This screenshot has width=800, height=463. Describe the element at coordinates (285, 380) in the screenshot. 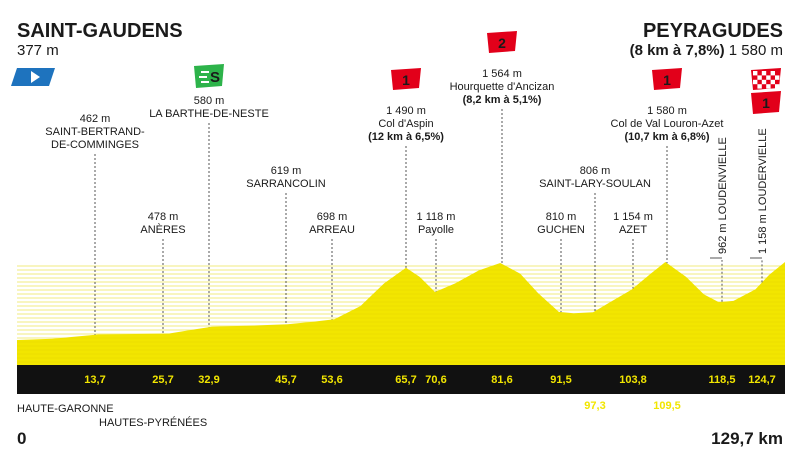

I see `km-label-sarrancolin: 45,7` at that location.